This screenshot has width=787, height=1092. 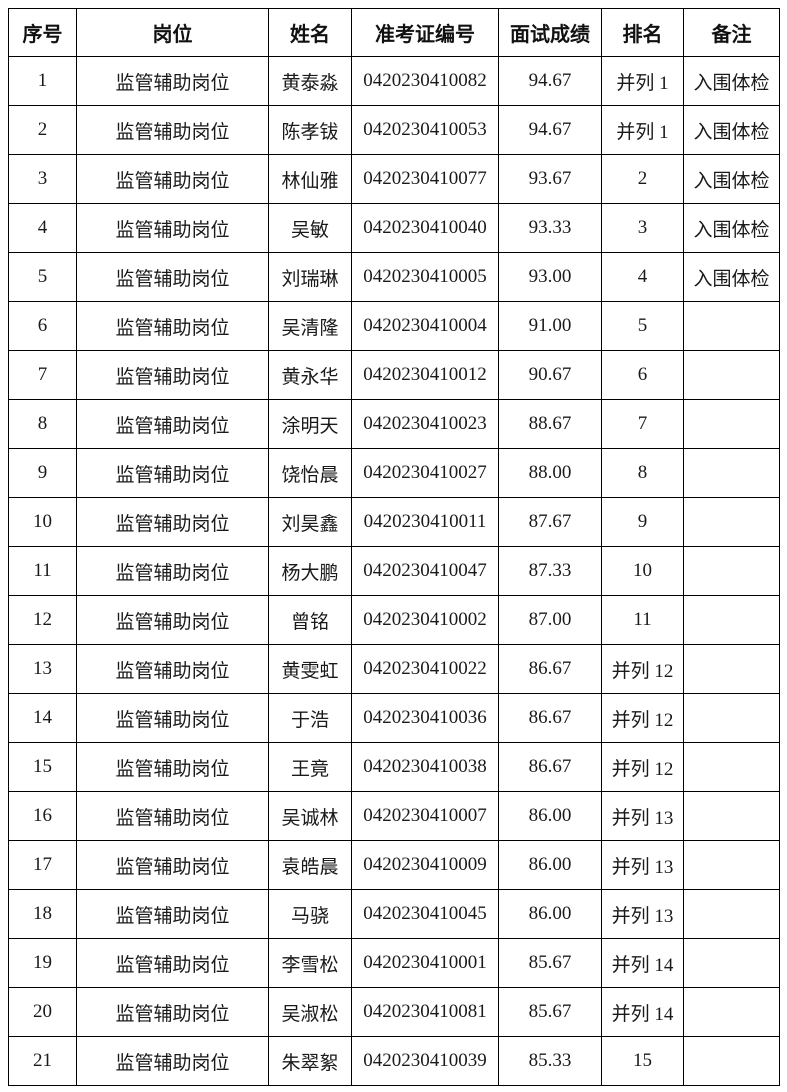 I want to click on column-header-rank: 排名, so click(x=642, y=32).